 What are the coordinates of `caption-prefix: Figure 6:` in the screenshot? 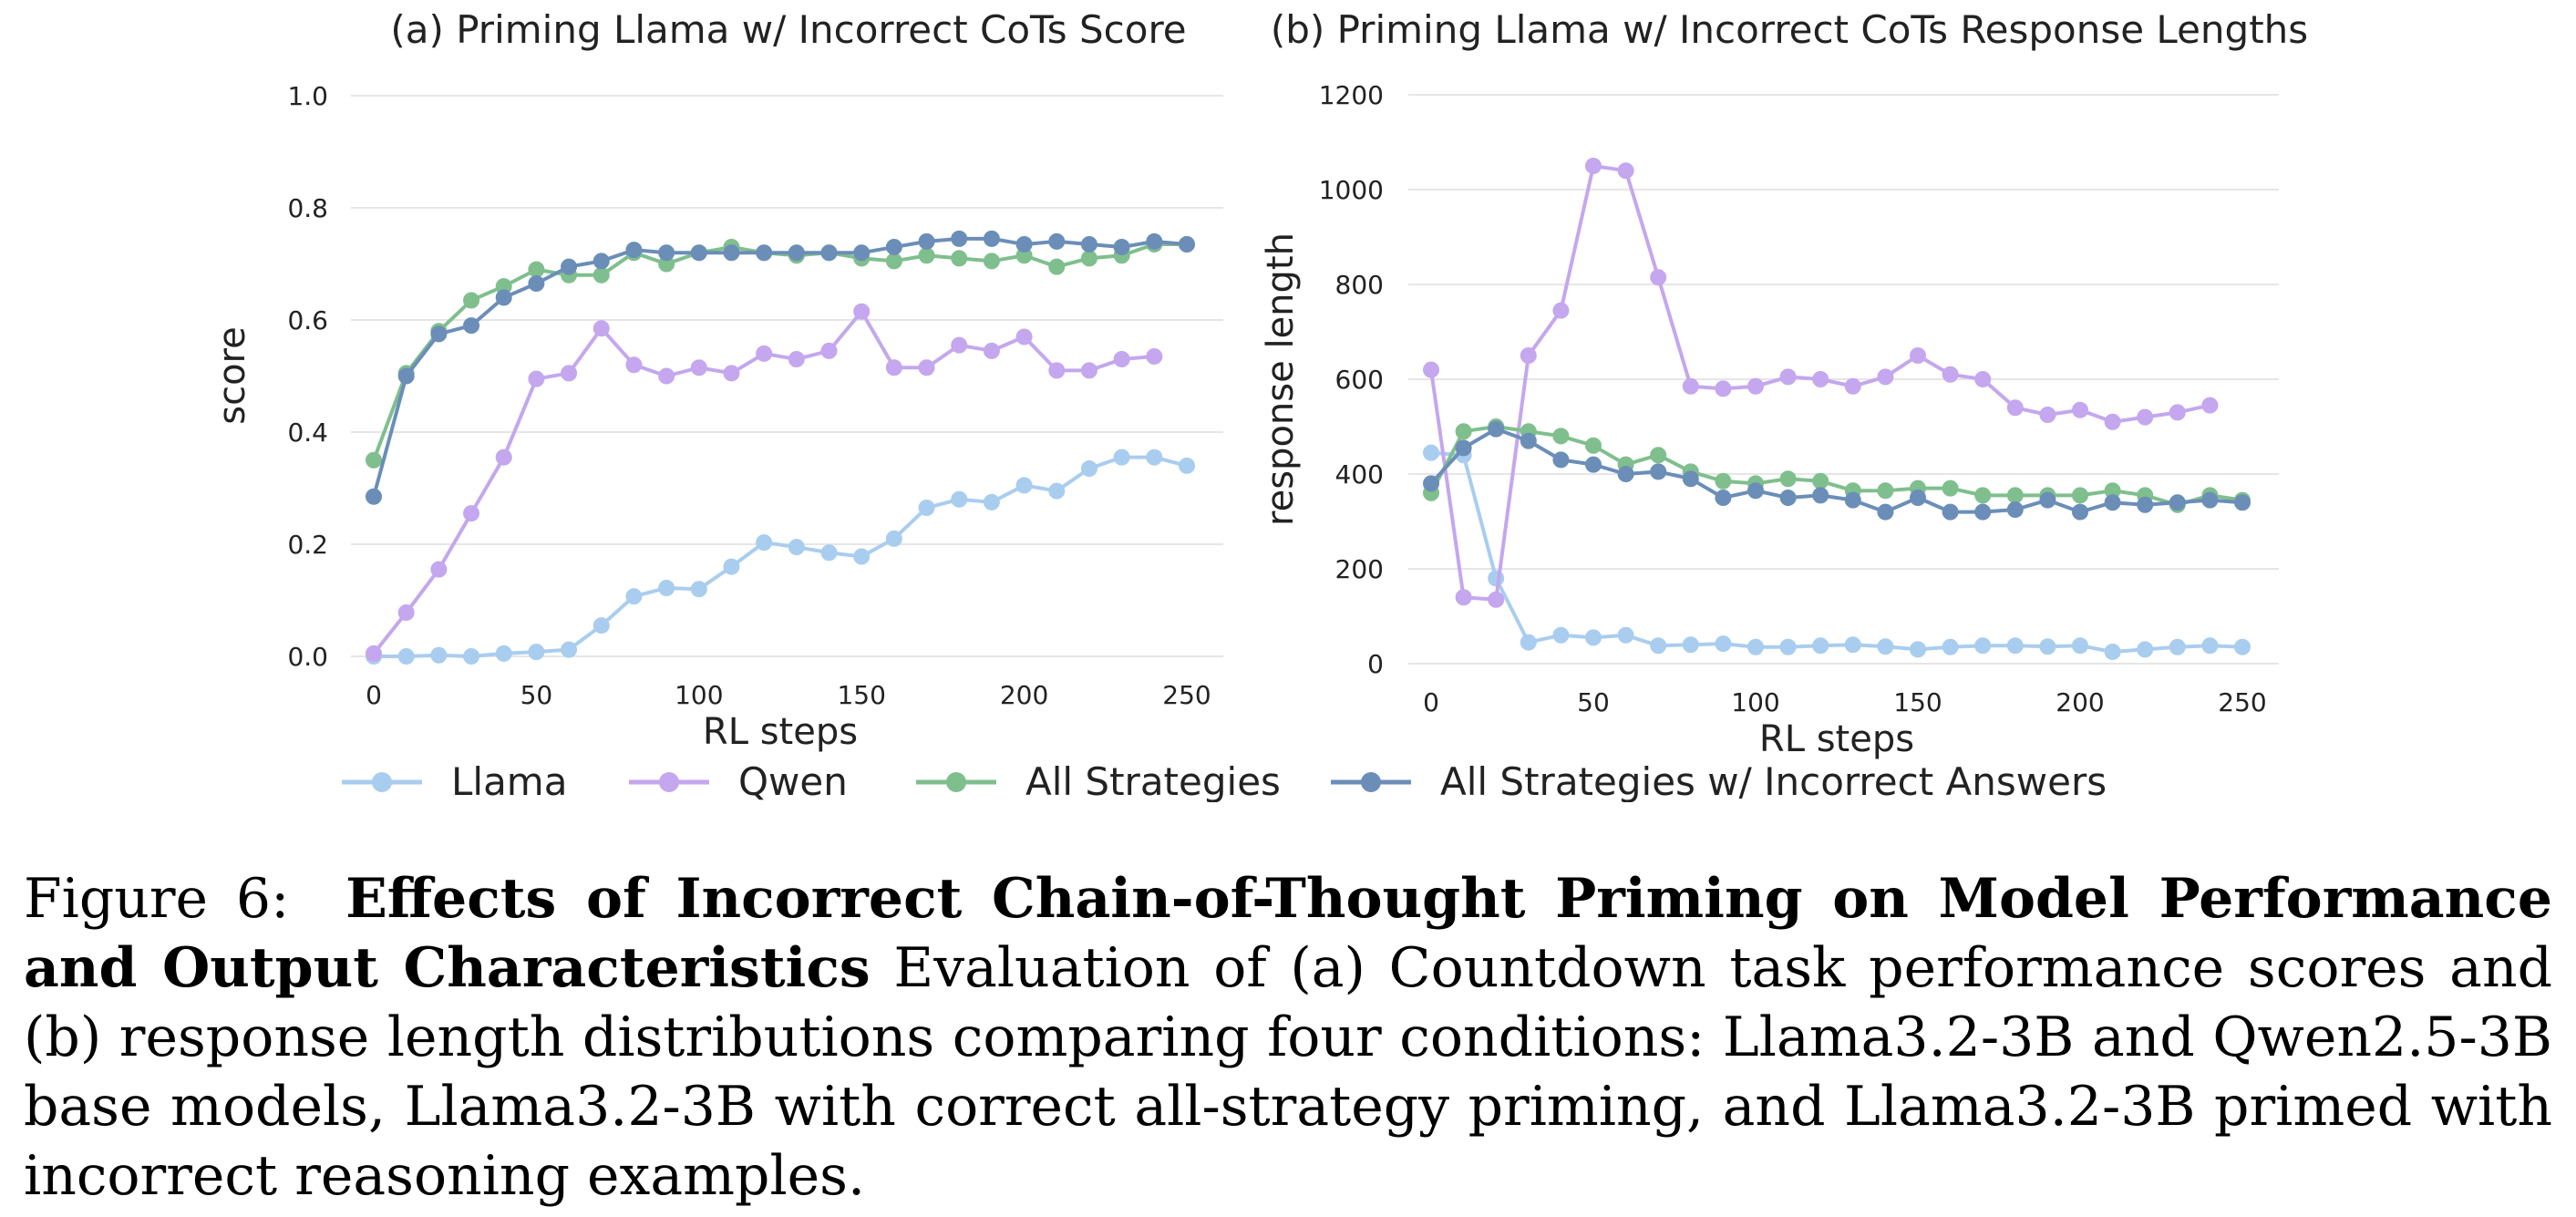 It's located at (157, 899).